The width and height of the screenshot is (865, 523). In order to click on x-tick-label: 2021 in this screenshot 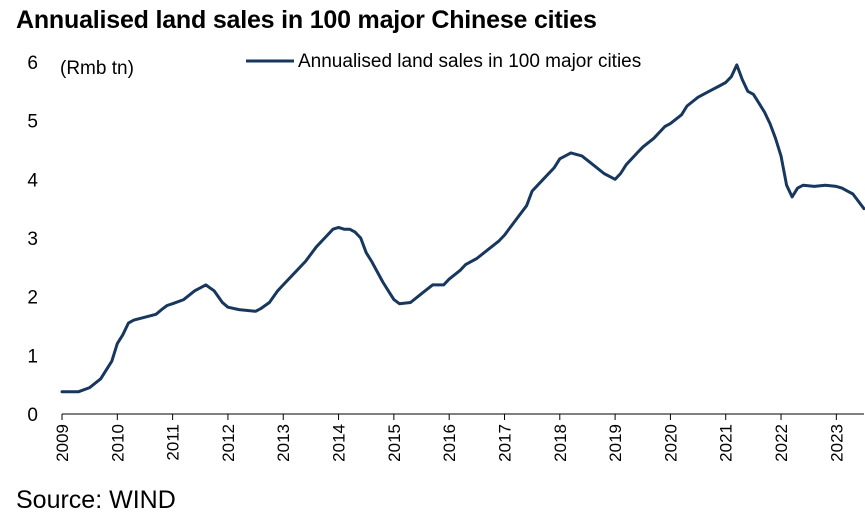, I will do `click(726, 443)`.